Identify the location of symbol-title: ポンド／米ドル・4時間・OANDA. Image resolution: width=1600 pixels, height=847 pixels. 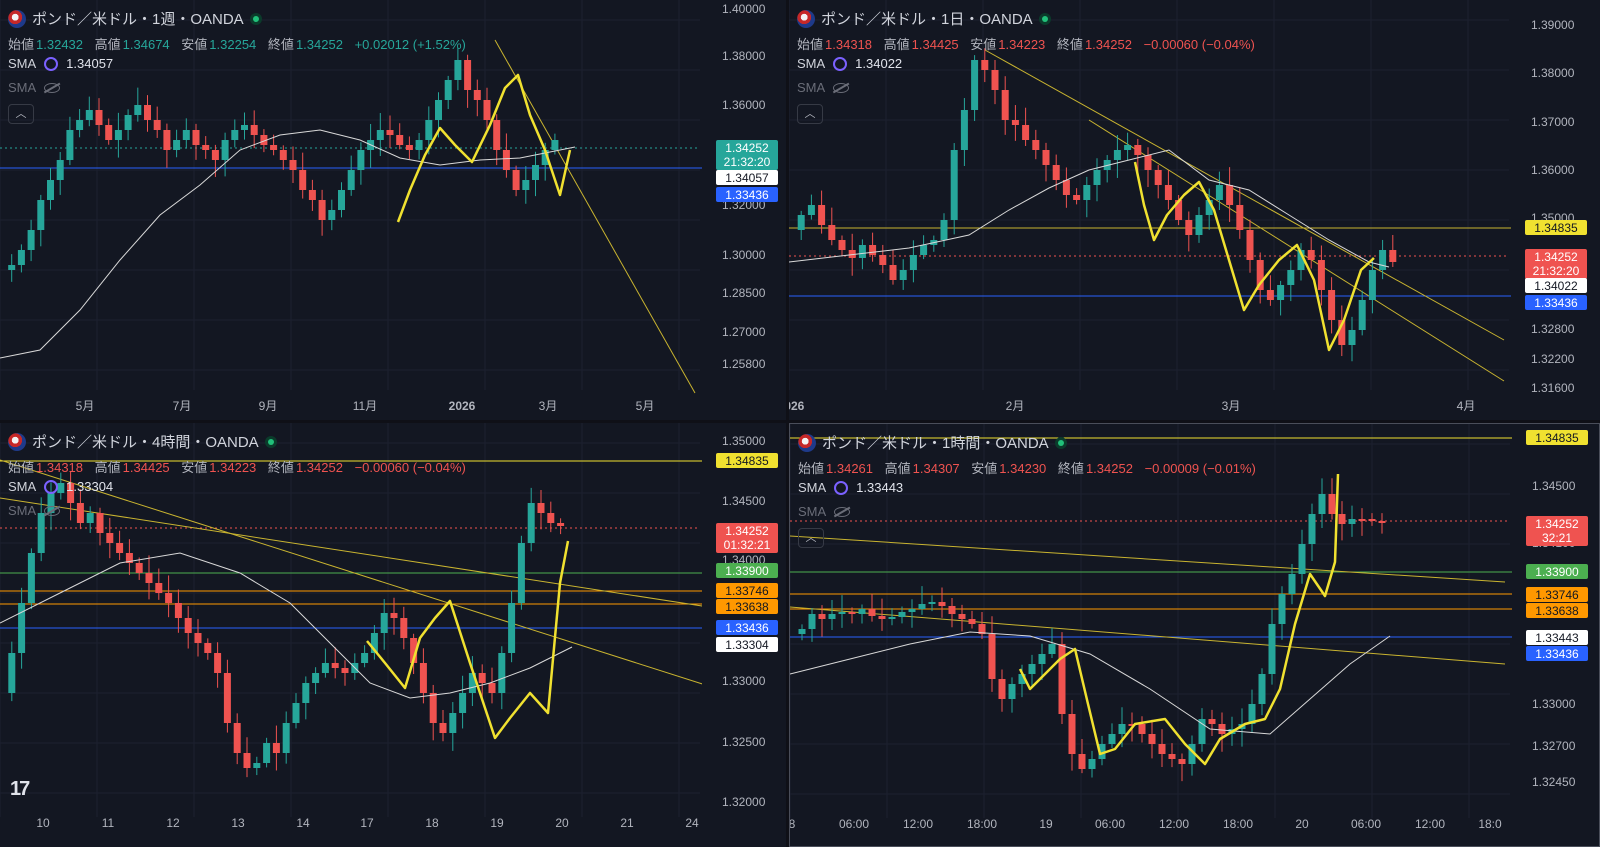
(142, 441).